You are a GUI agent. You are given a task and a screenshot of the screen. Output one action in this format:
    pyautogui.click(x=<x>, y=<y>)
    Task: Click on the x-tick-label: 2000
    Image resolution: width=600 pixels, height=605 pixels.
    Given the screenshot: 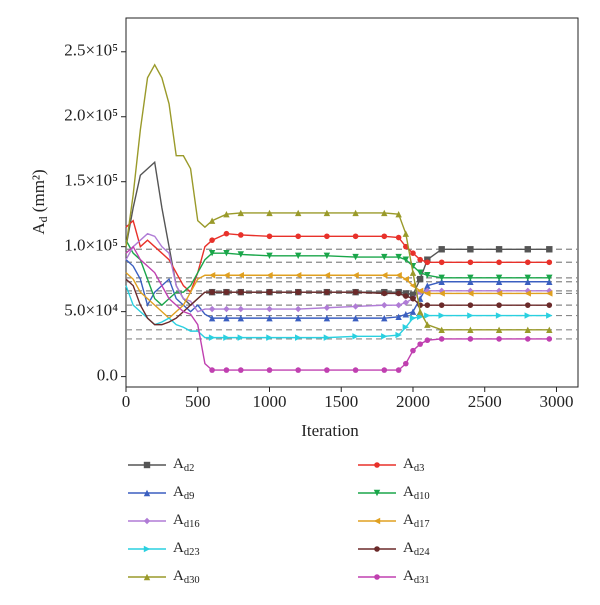 What is the action you would take?
    pyautogui.click(x=413, y=401)
    